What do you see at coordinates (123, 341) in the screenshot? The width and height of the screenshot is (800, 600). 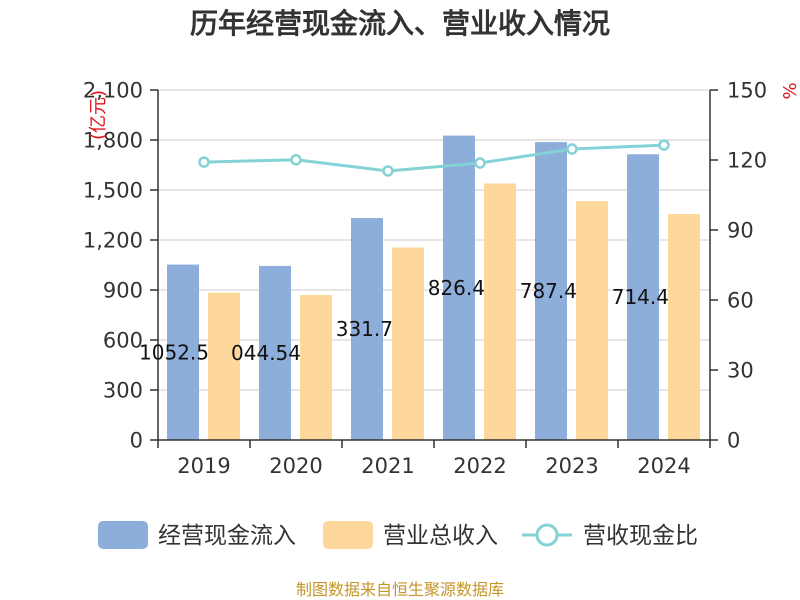 I see `left-tick-label: 600` at bounding box center [123, 341].